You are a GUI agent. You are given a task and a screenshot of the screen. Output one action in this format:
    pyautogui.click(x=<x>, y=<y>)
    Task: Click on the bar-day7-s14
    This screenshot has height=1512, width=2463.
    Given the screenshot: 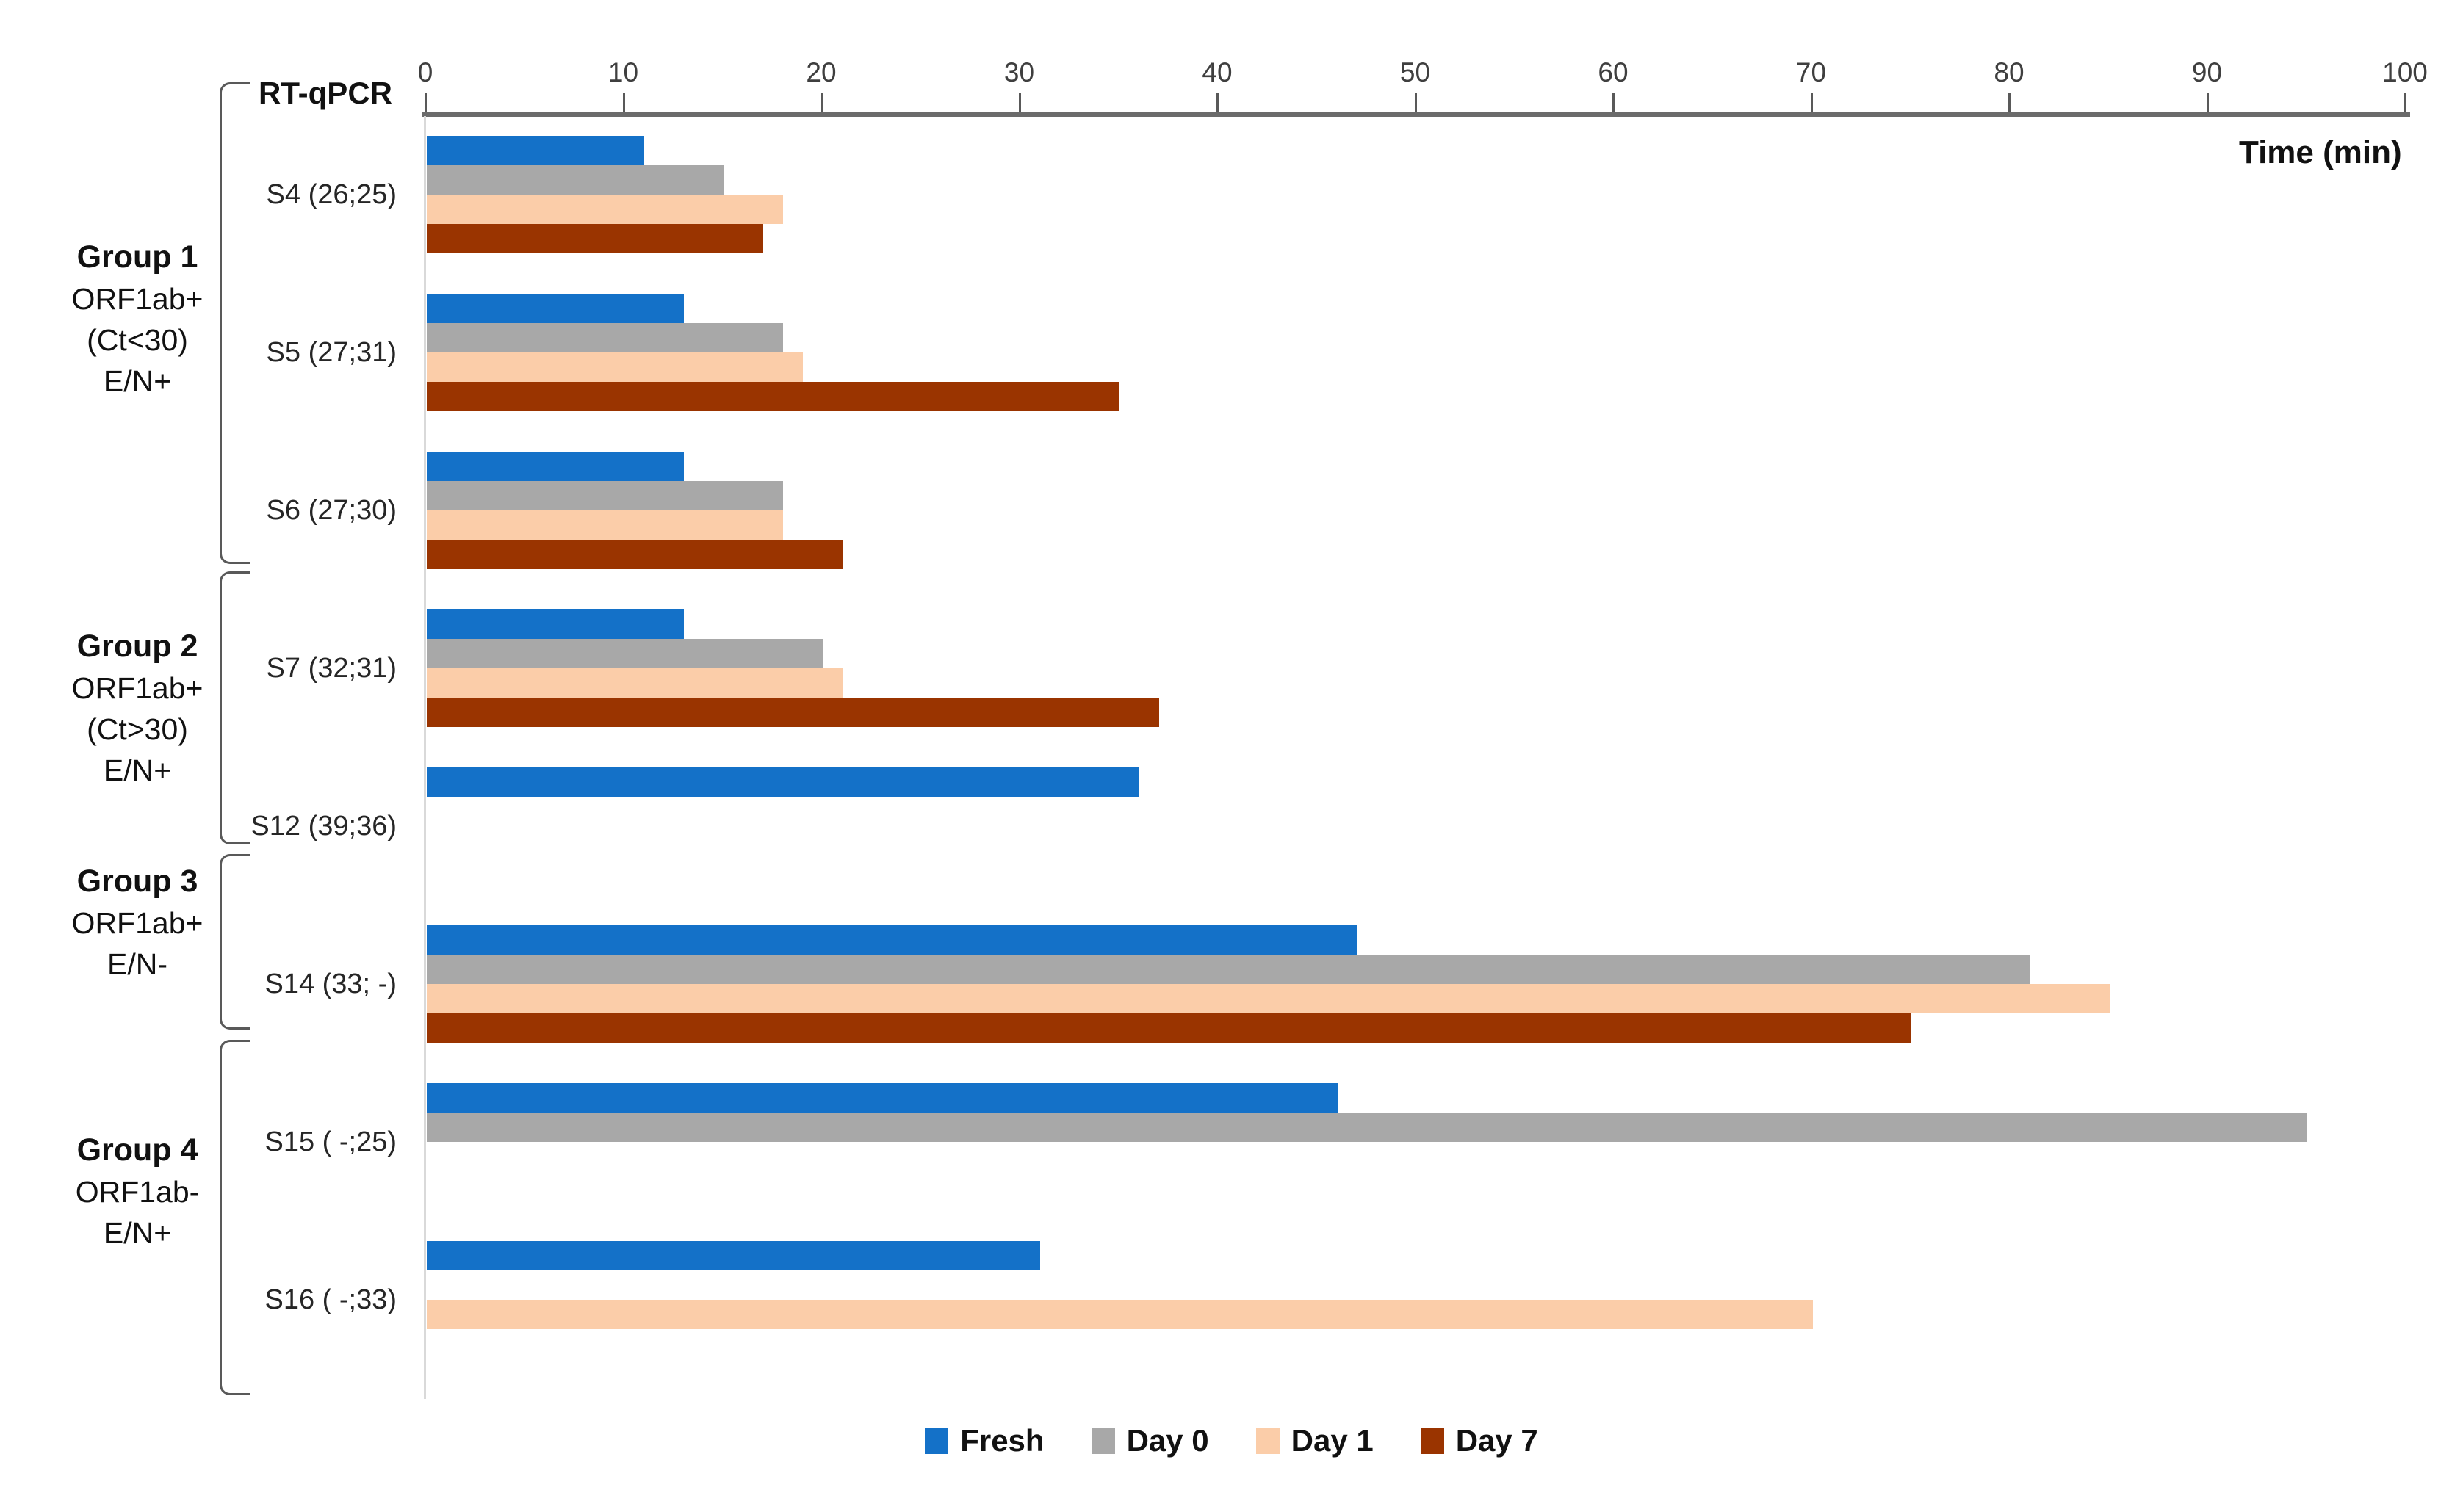 What is the action you would take?
    pyautogui.click(x=1169, y=1028)
    